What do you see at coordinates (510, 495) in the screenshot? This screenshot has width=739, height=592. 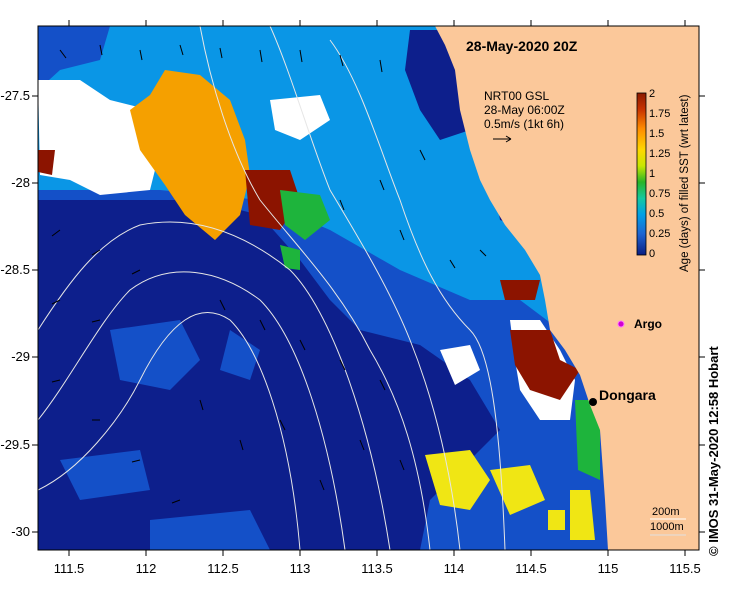 I see `age-yellow` at bounding box center [510, 495].